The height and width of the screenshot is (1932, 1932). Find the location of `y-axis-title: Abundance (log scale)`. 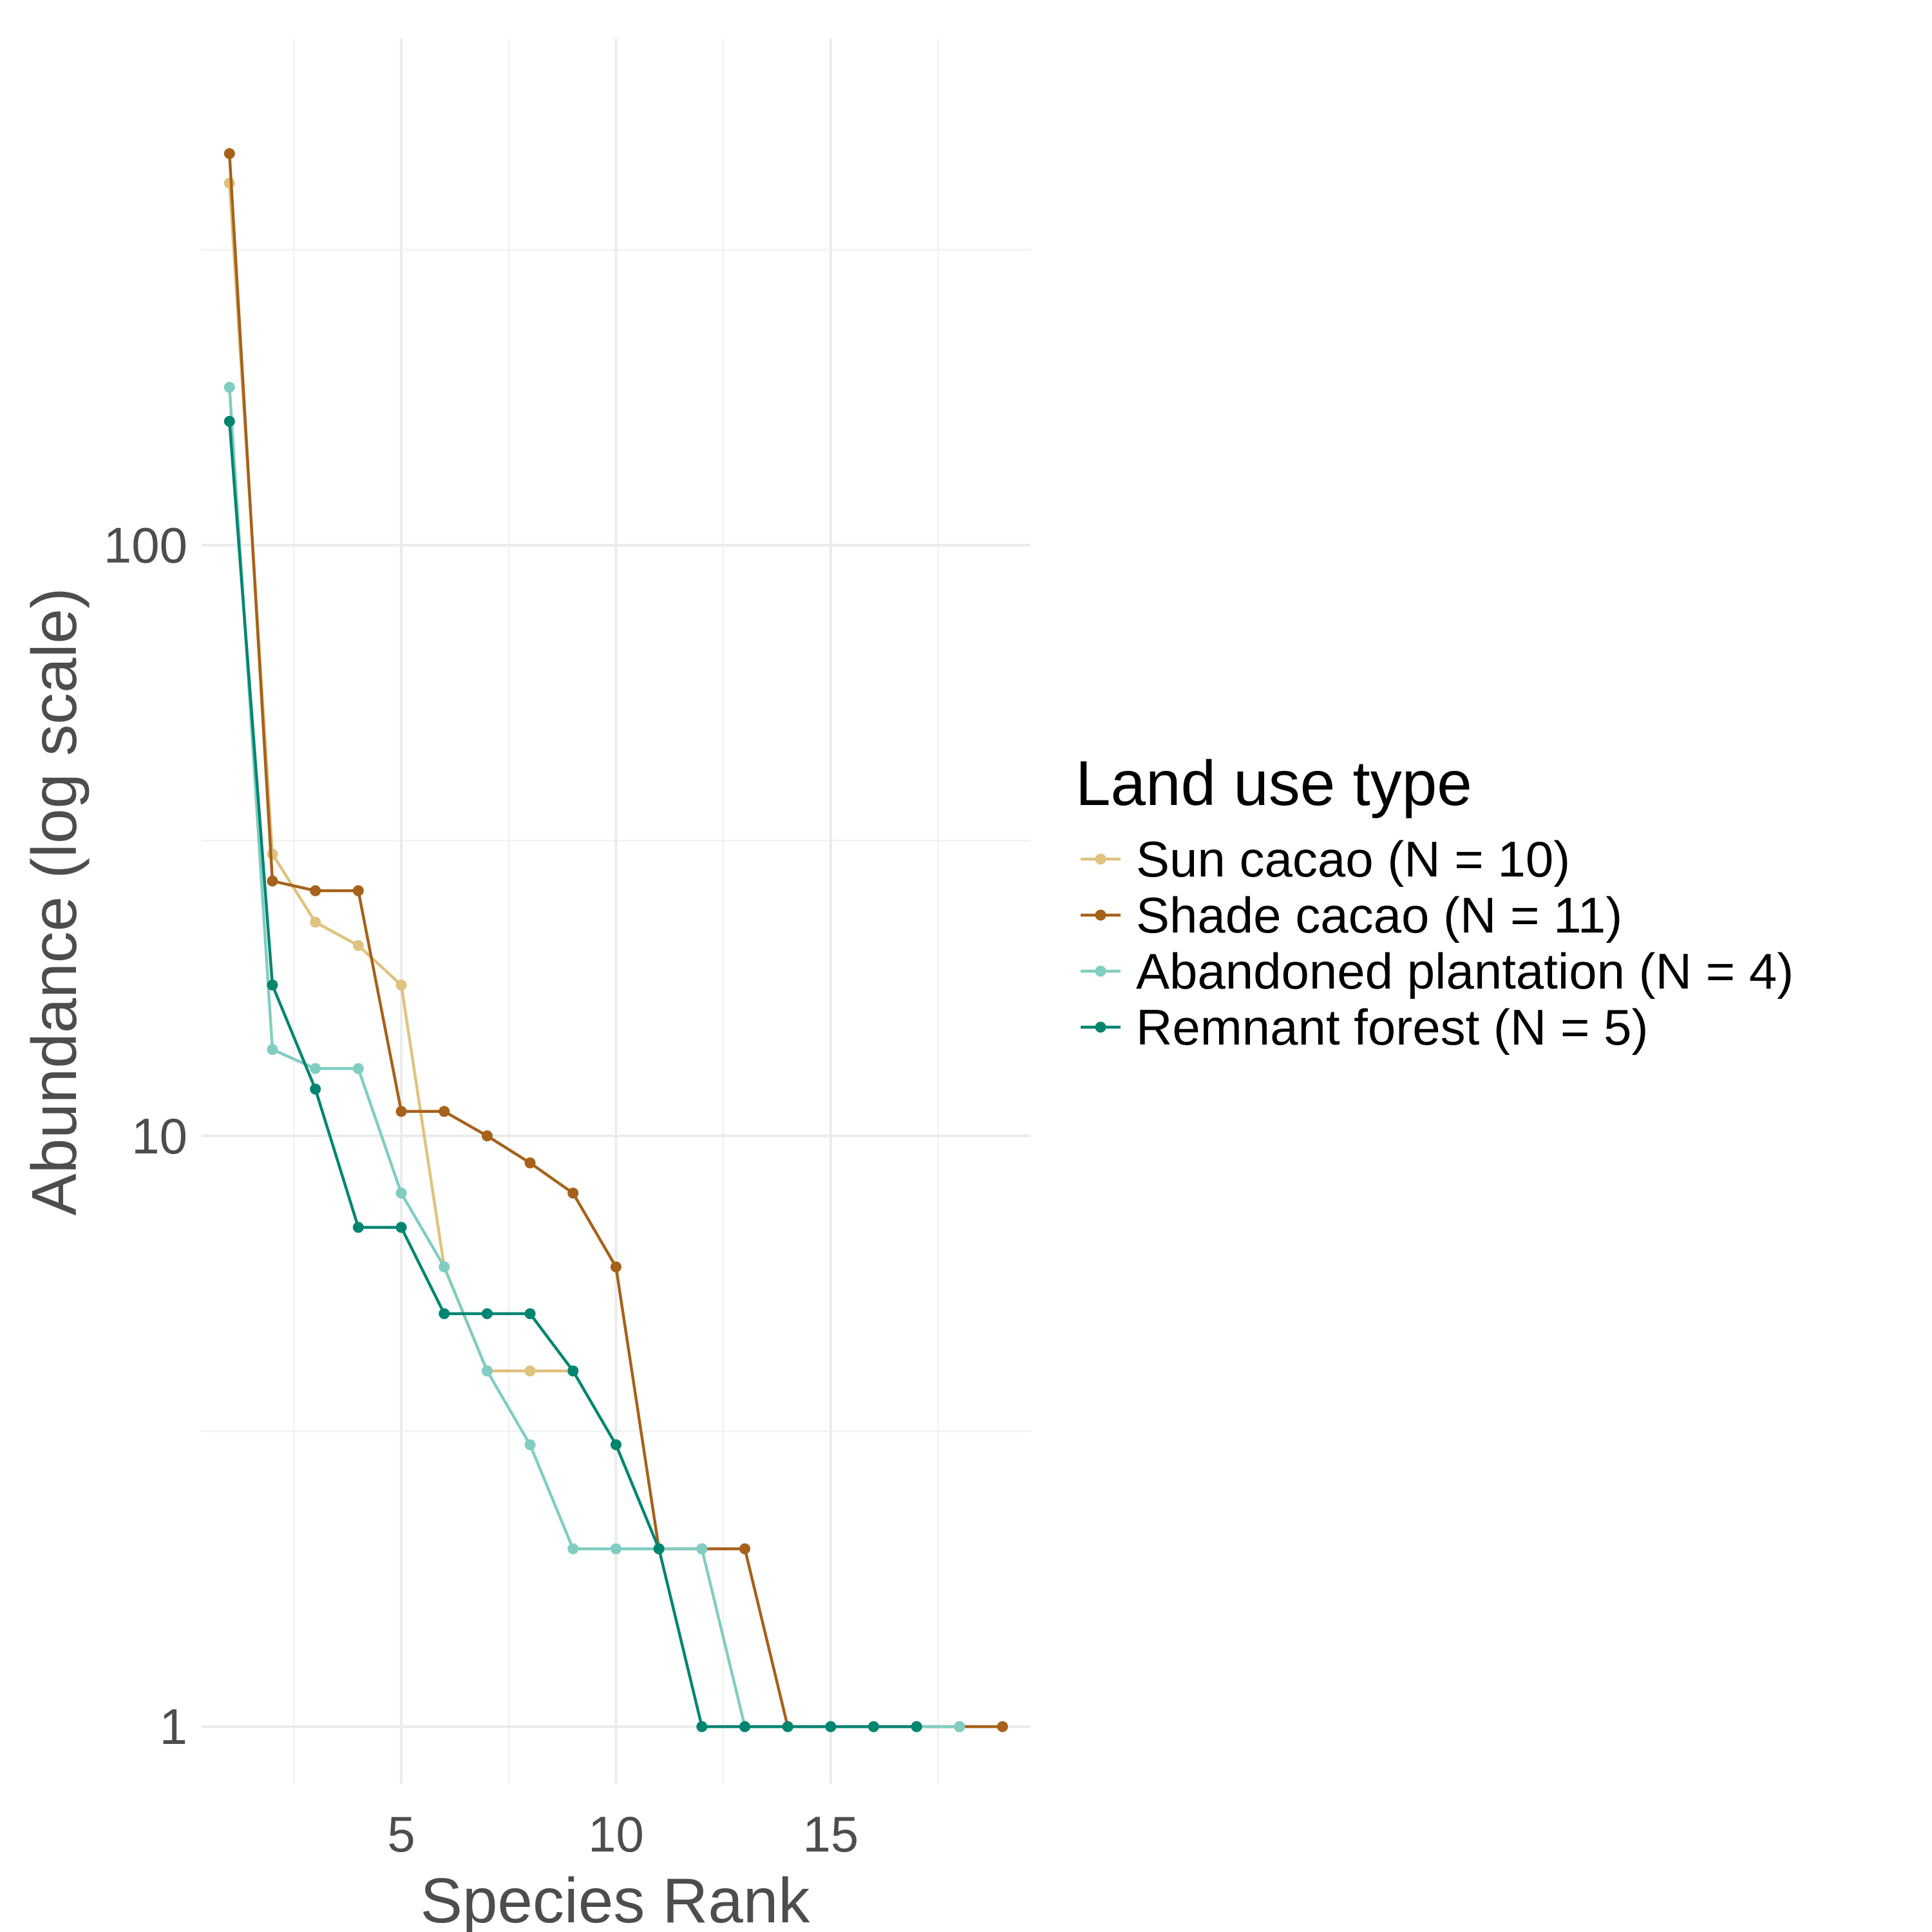

y-axis-title: Abundance (log scale) is located at coordinates (54, 901).